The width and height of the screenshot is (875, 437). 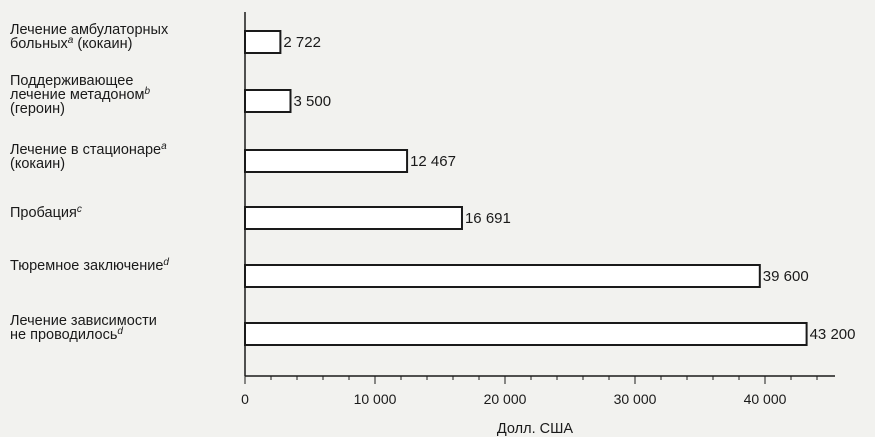 What do you see at coordinates (89, 265) in the screenshot?
I see `category-label: Тюремное заключениеd​` at bounding box center [89, 265].